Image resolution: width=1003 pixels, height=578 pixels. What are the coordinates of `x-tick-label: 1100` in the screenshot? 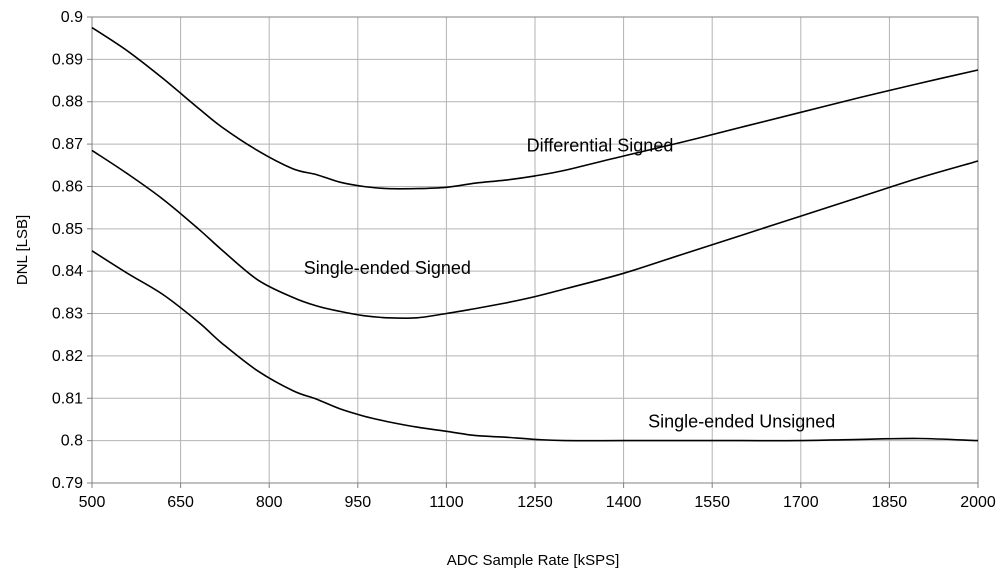 It's located at (446, 502).